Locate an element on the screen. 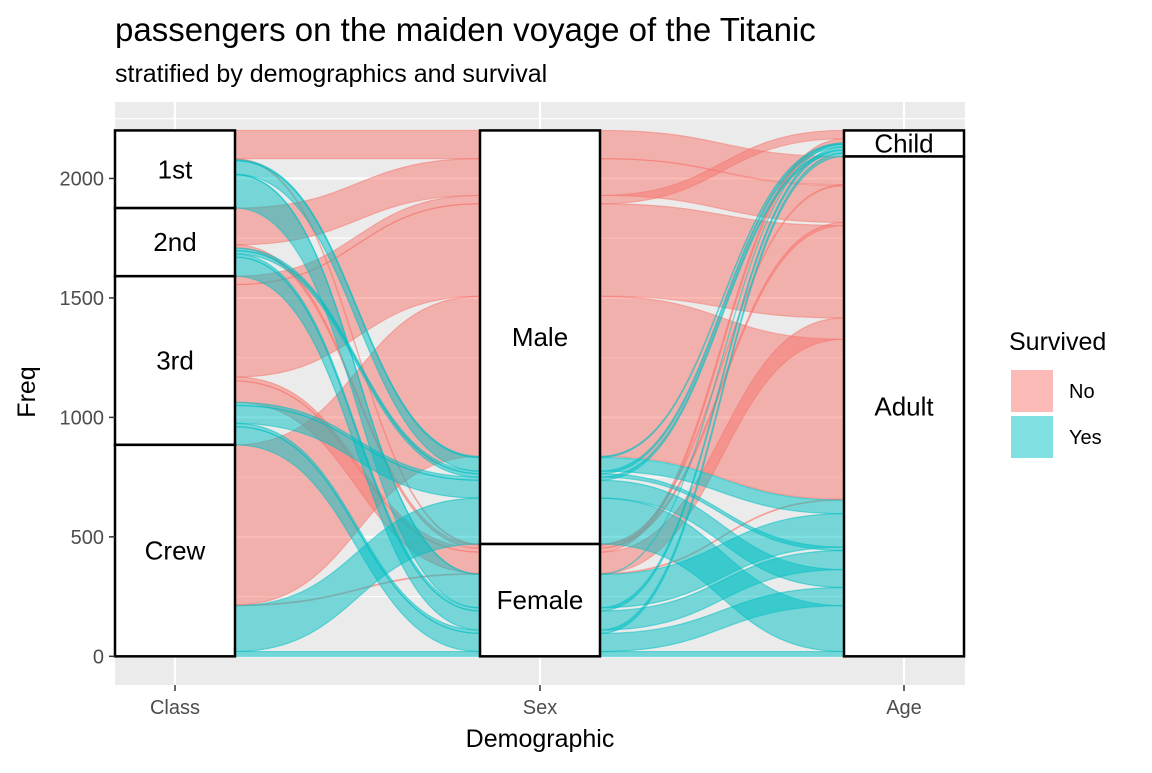 Image resolution: width=1152 pixels, height=773 pixels. stratum-class-3rd is located at coordinates (175, 360).